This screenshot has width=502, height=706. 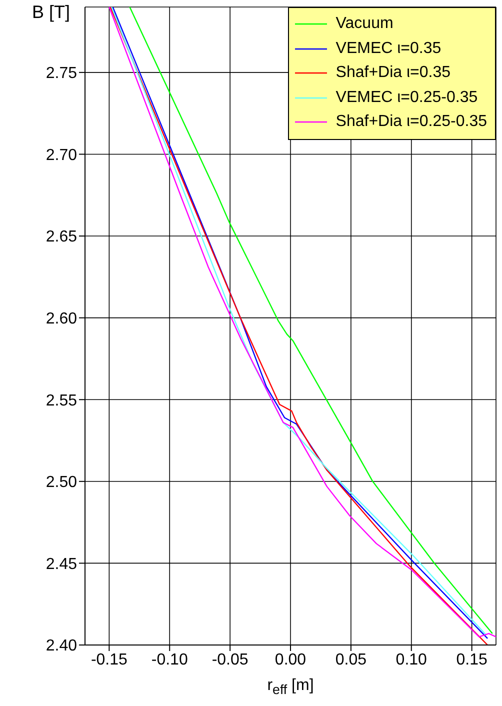 What do you see at coordinates (389, 49) in the screenshot?
I see `legend-label: VEMEC ι=0.35` at bounding box center [389, 49].